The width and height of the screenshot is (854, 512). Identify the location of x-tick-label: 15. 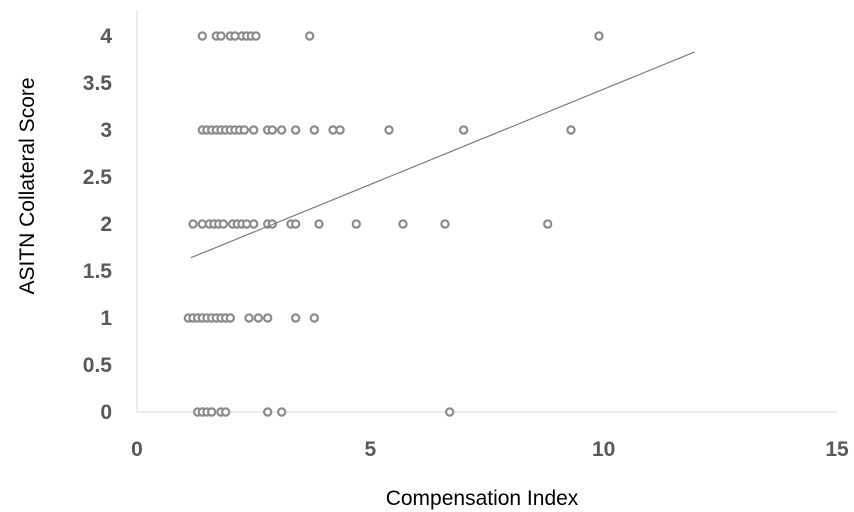
(837, 449).